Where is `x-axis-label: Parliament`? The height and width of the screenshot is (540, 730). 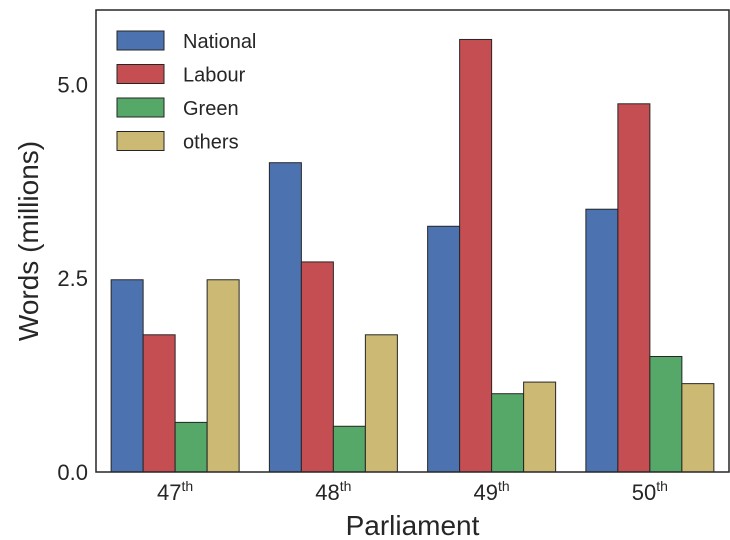 x-axis-label: Parliament is located at coordinates (413, 525).